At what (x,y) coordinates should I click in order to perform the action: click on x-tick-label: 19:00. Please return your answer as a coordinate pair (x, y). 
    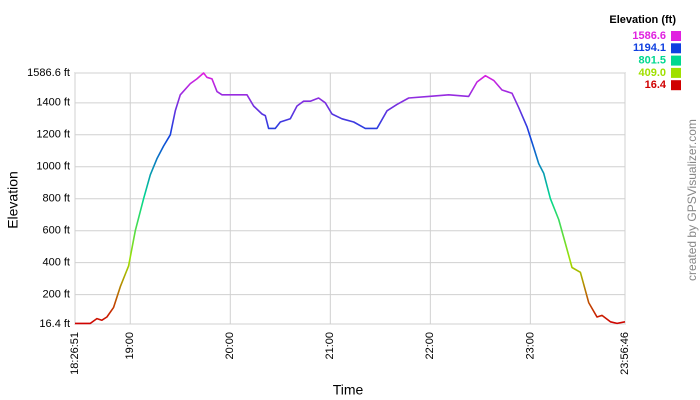
    Looking at the image, I should click on (130, 346).